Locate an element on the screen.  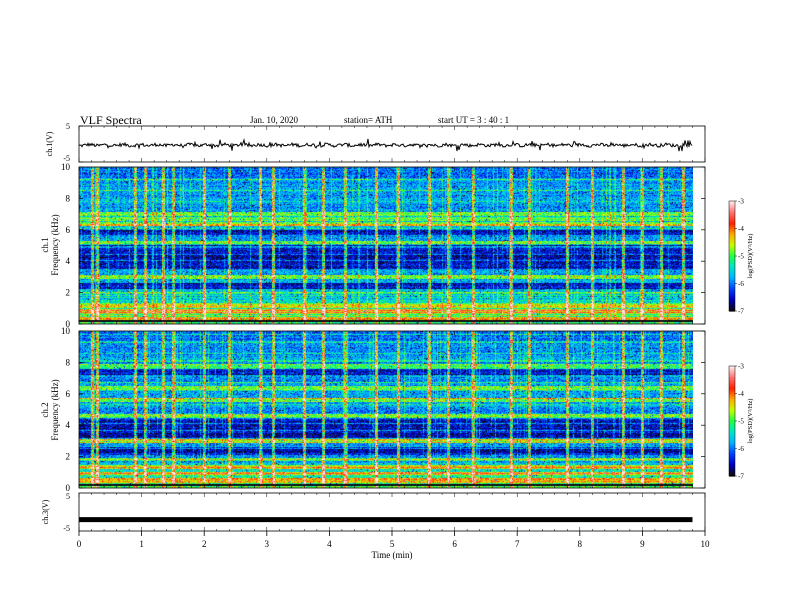
ch1-ytick-bottom: -5 is located at coordinates (66, 158).